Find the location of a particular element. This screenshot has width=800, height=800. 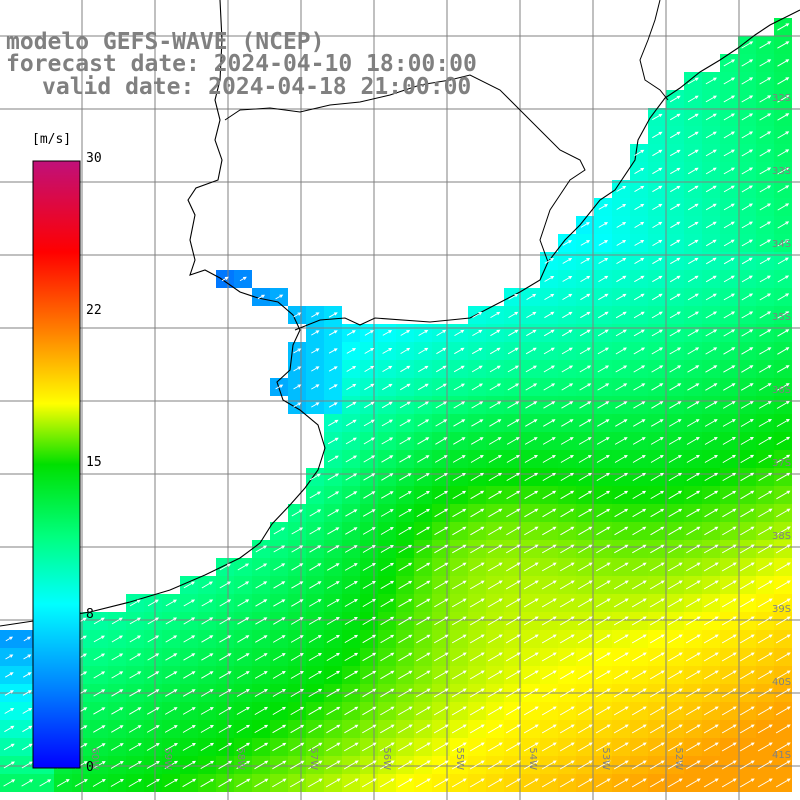

longitude-label: 60W is located at coordinates (94, 758).